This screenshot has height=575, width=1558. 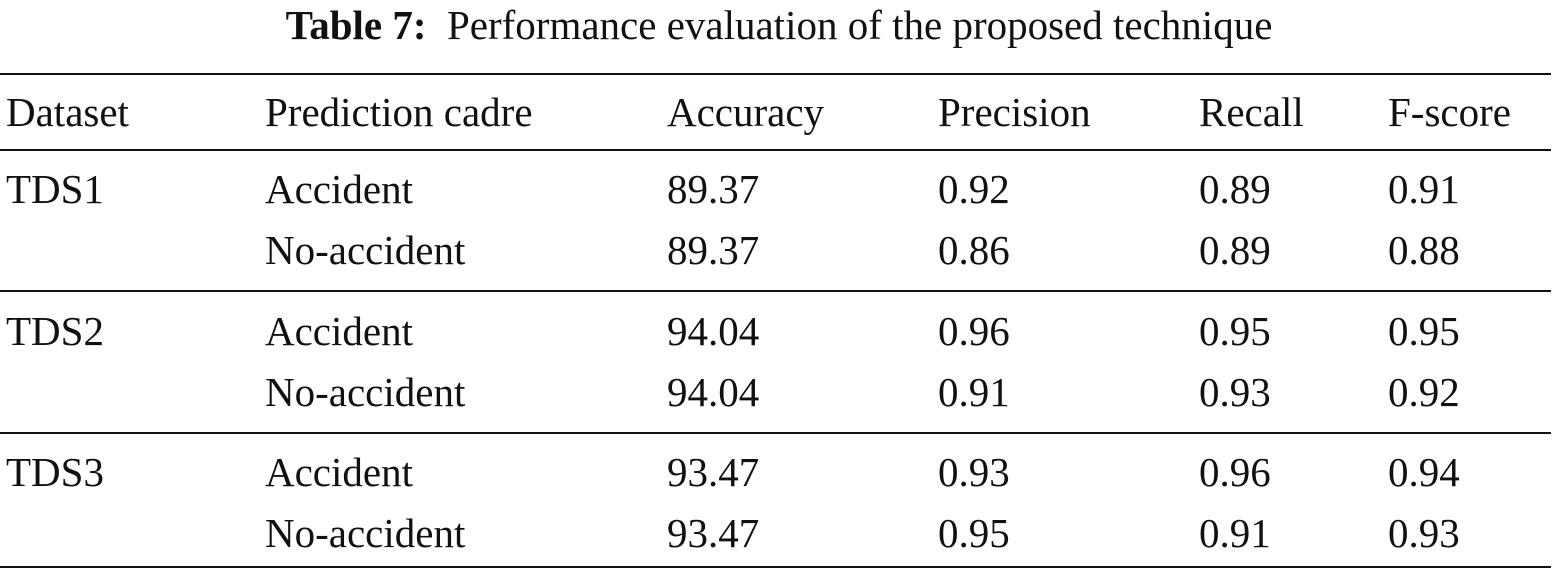 I want to click on recall-cell: 0.96, so click(x=1235, y=472).